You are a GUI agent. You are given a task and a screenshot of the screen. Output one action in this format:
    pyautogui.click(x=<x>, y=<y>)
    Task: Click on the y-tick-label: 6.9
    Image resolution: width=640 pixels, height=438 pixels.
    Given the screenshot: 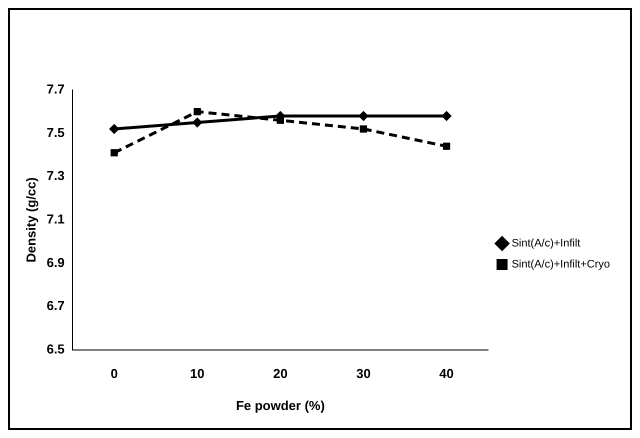 What is the action you would take?
    pyautogui.click(x=55, y=262)
    